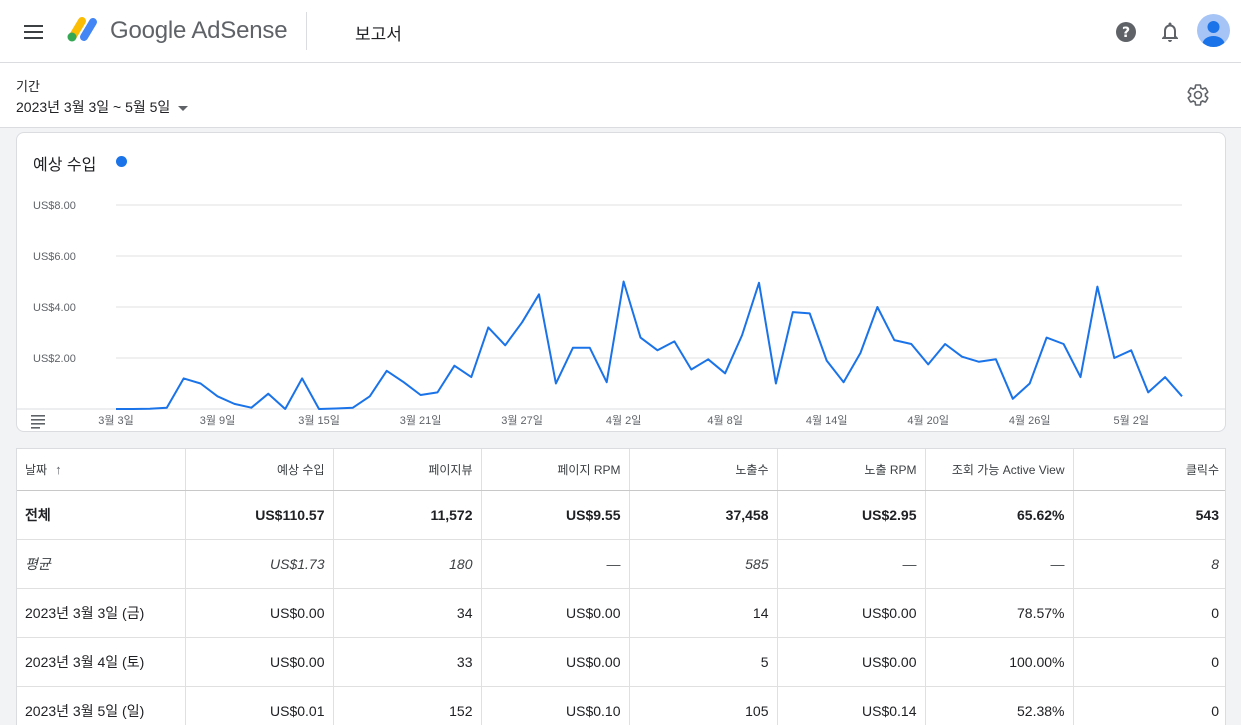  I want to click on column-header-clicks: 클릭수, so click(1149, 470).